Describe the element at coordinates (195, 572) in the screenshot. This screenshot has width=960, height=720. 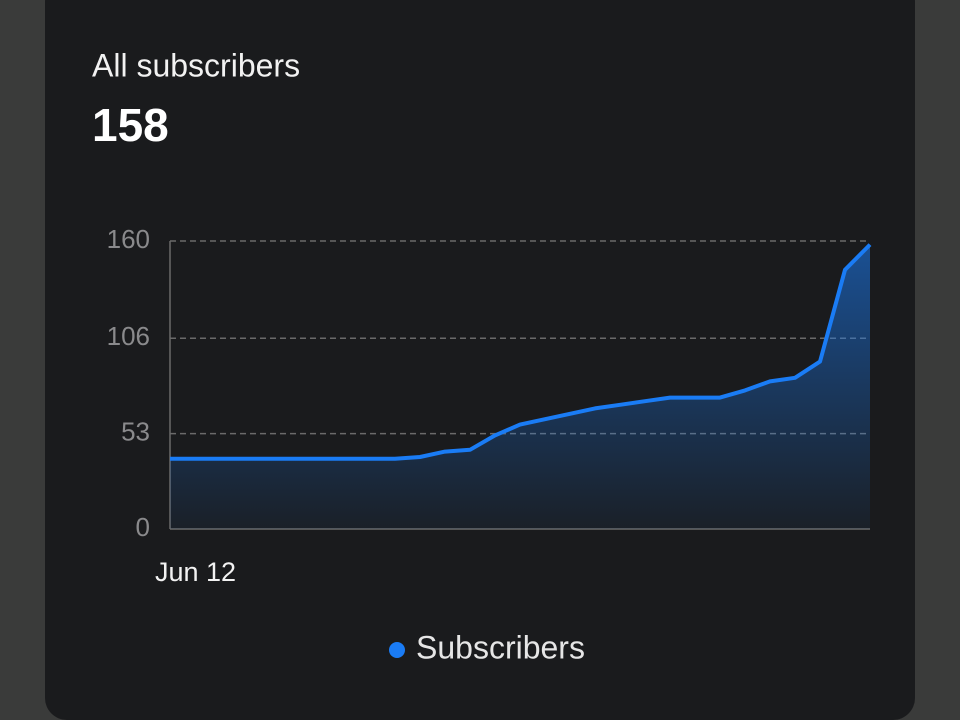
I see `x-tick-label: Jun 12` at that location.